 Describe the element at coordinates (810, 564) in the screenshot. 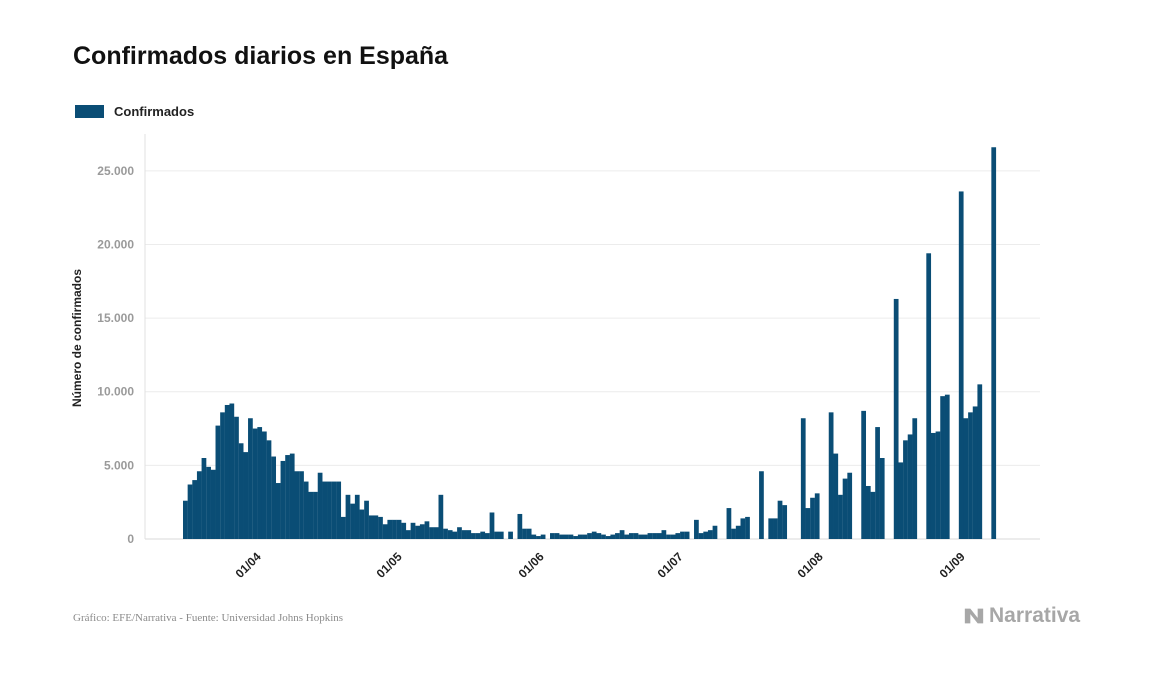

I see `x-tick-label: 01/08` at that location.